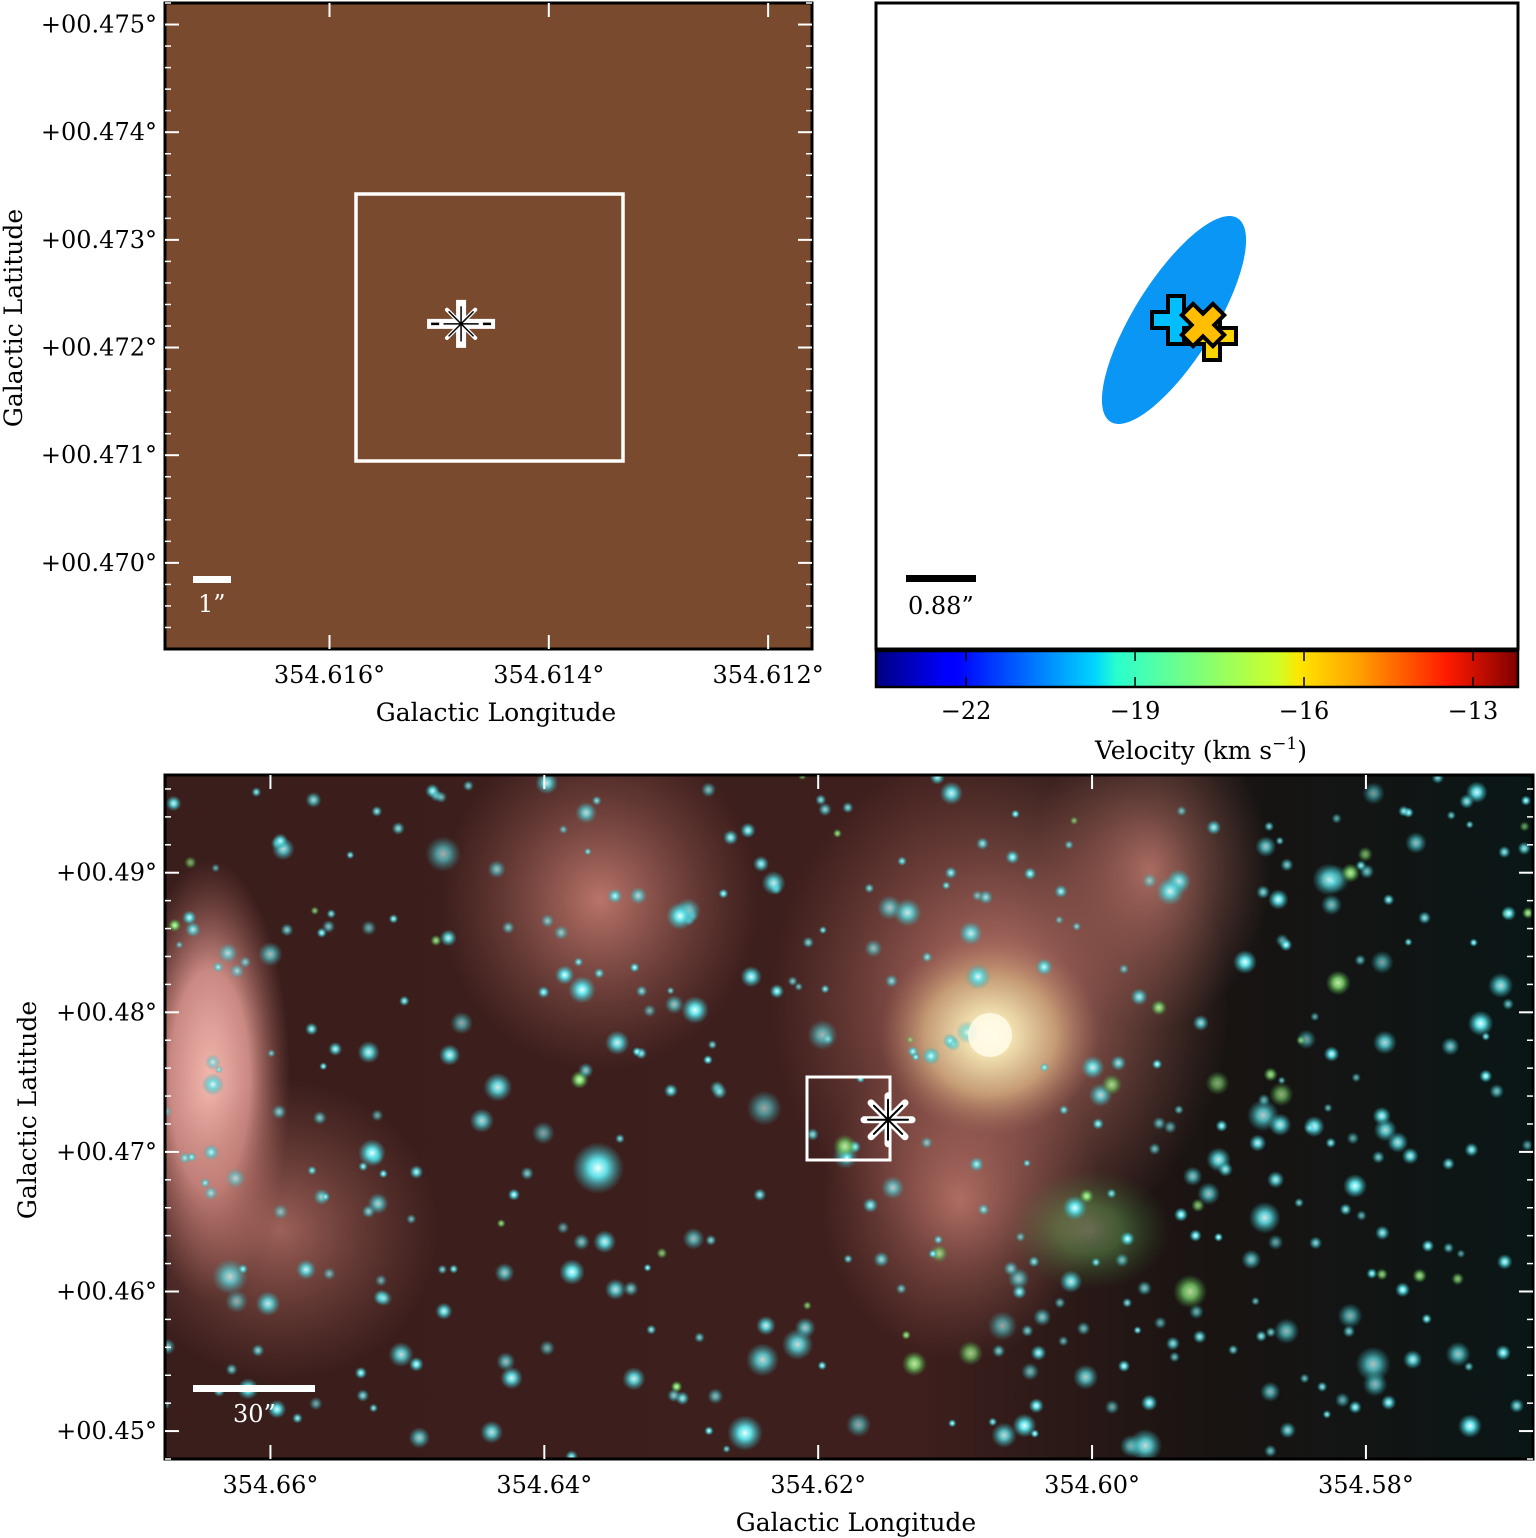  What do you see at coordinates (270, 1485) in the screenshot?
I see `x-tick-label: 354.66°` at bounding box center [270, 1485].